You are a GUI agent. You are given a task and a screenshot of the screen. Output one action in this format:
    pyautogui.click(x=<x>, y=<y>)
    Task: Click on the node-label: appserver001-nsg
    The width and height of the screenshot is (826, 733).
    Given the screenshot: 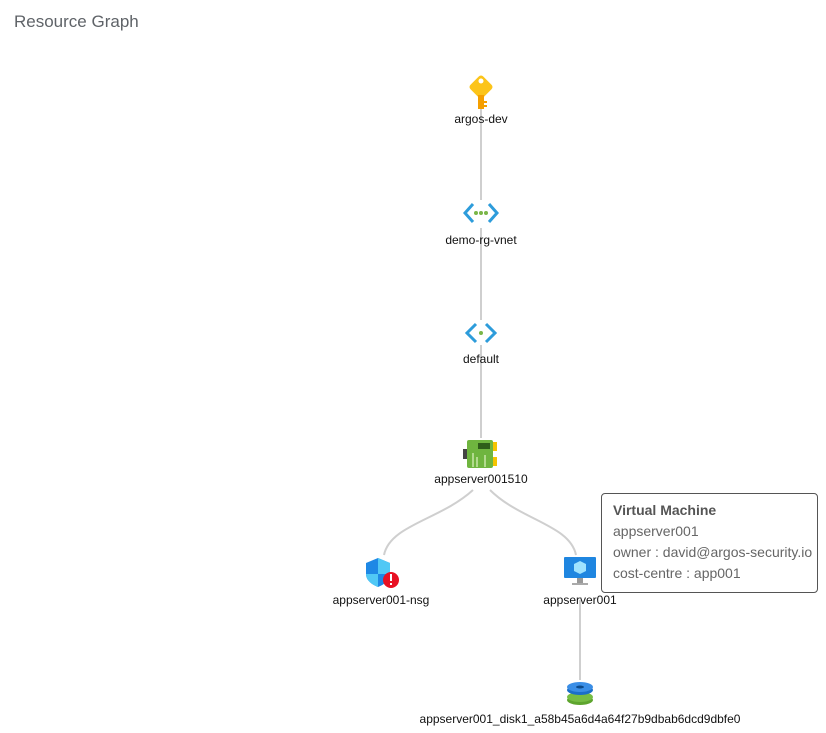 What is the action you would take?
    pyautogui.click(x=381, y=600)
    